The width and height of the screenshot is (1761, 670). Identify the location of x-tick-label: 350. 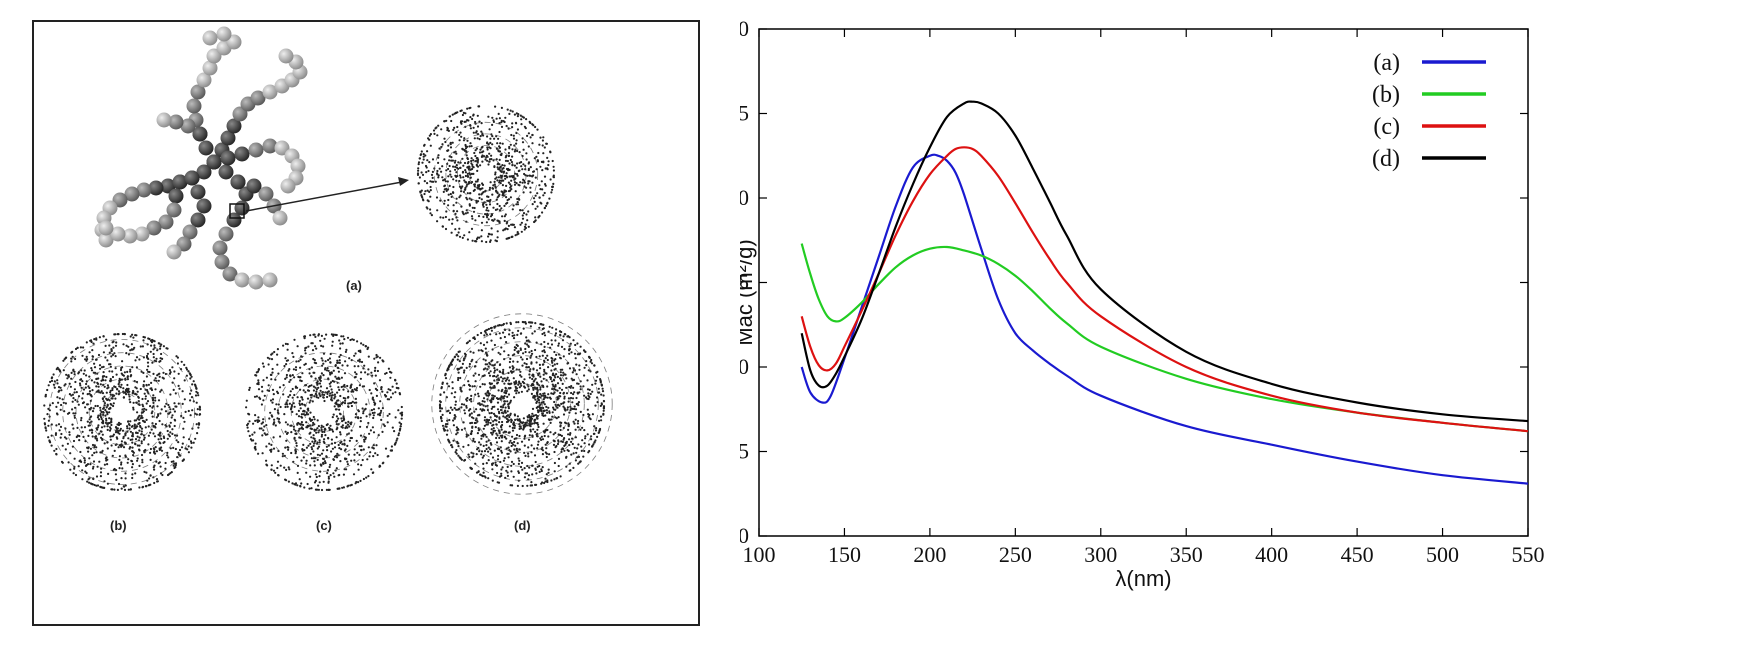
(1186, 554).